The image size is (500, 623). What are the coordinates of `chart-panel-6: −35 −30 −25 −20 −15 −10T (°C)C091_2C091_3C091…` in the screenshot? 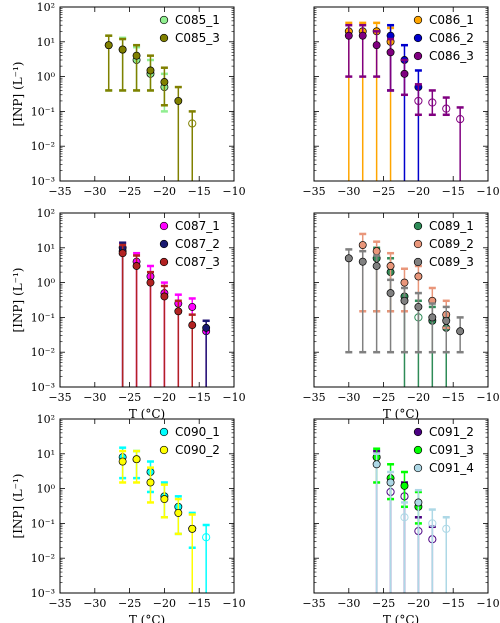 It's located at (401, 520).